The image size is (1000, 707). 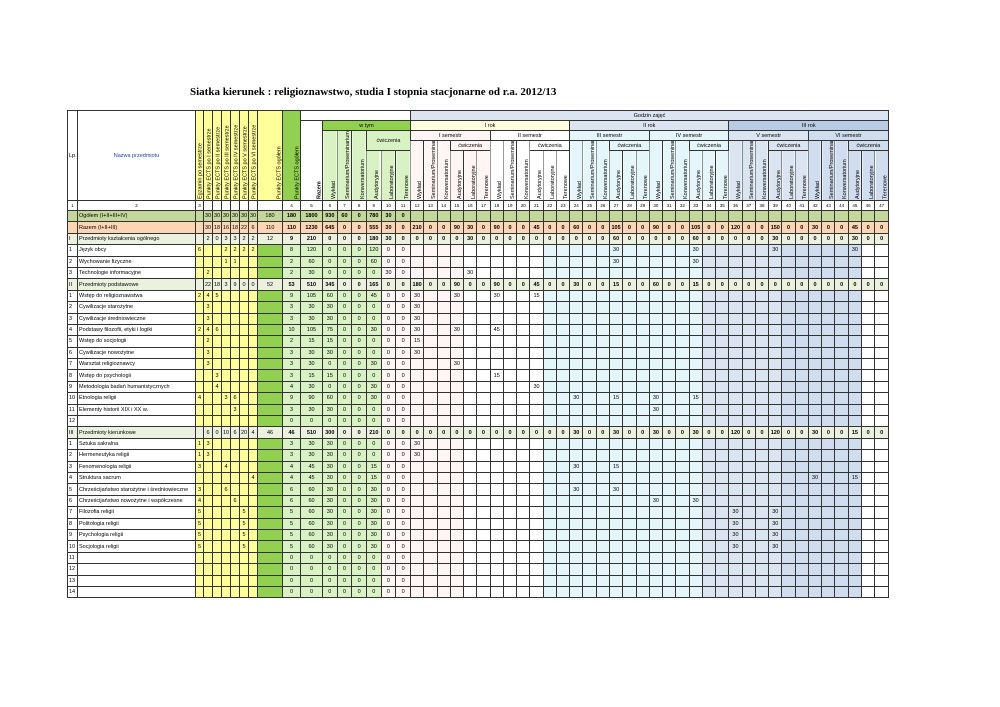 I want to click on column-number, so click(x=253, y=205).